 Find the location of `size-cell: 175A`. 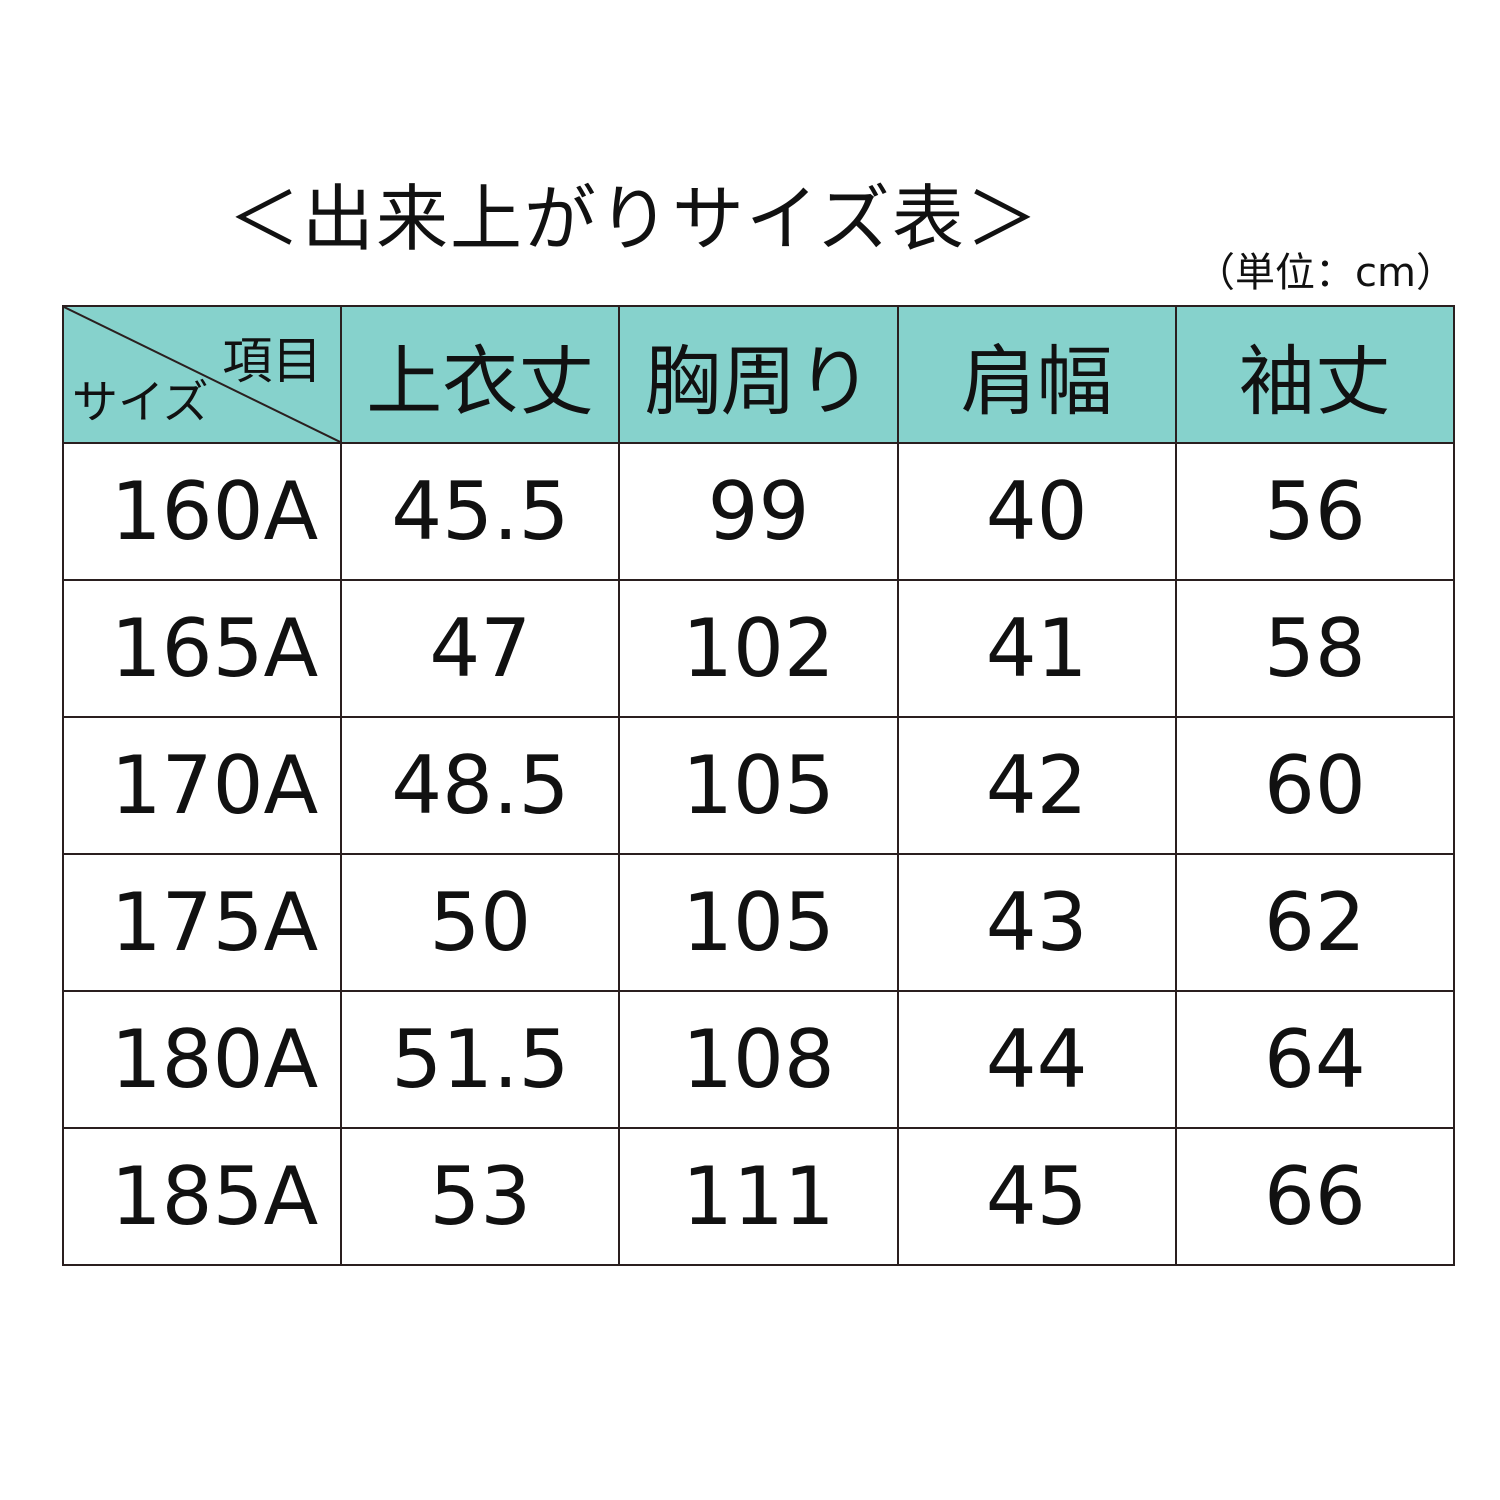

size-cell: 175A is located at coordinates (202, 922).